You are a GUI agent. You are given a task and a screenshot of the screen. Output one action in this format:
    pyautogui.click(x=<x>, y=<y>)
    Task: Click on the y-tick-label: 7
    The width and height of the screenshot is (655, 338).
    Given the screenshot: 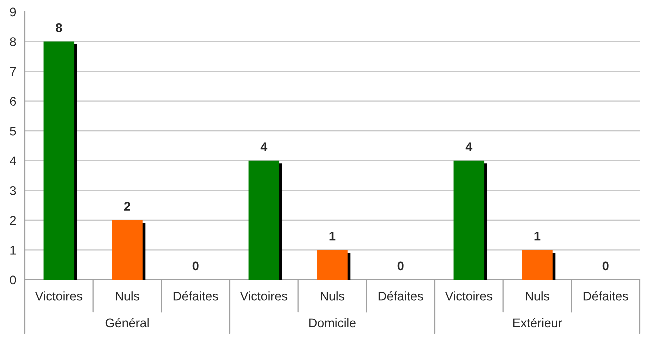 What is the action you would take?
    pyautogui.click(x=13, y=71)
    